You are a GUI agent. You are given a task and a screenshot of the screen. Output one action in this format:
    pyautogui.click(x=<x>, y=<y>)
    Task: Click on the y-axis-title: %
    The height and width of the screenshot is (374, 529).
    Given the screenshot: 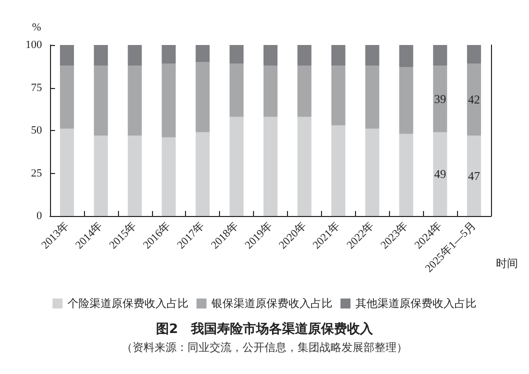 What is the action you would take?
    pyautogui.click(x=37, y=28)
    